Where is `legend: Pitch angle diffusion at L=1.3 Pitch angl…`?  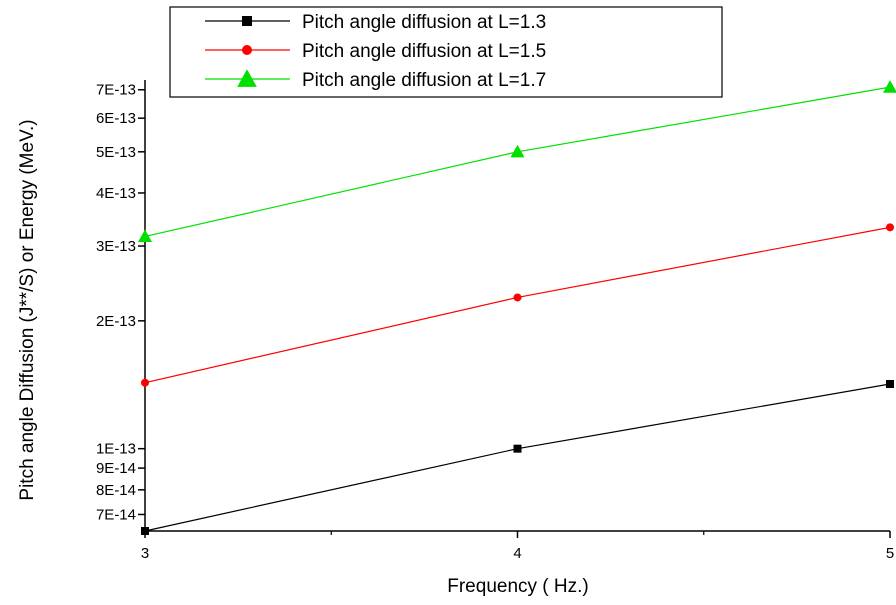 legend: Pitch angle diffusion at L=1.3 Pitch angl… is located at coordinates (446, 52).